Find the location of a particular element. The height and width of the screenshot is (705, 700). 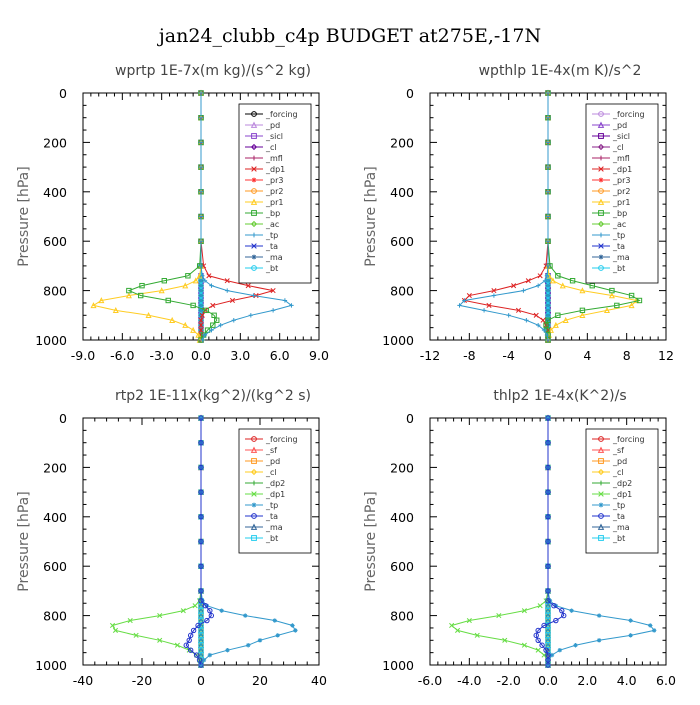

legend-label: _cl is located at coordinates (618, 147).